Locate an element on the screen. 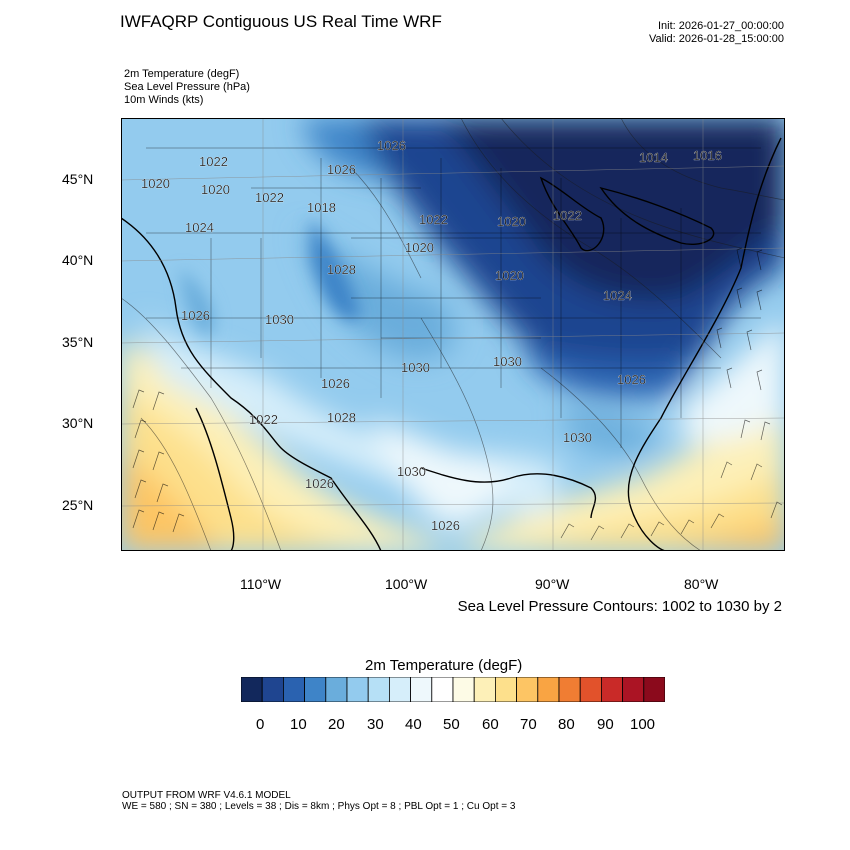 The width and height of the screenshot is (850, 850). colorbar-label: 80 is located at coordinates (566, 724).